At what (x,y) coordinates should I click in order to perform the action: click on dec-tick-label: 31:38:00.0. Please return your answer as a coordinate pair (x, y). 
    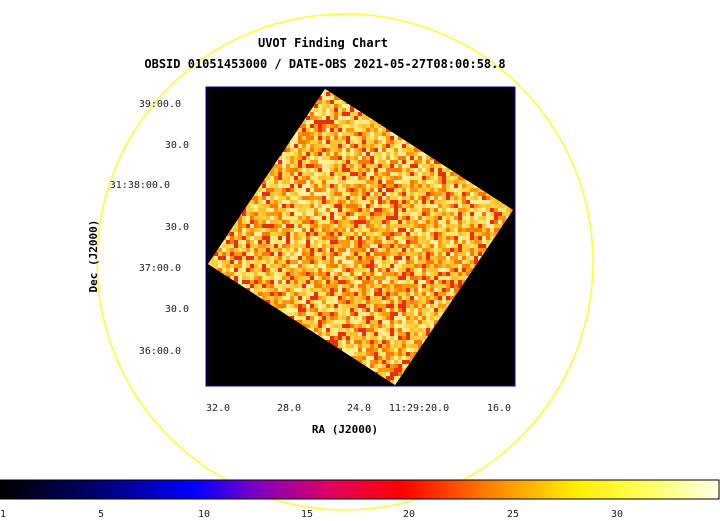
    Looking at the image, I should click on (140, 185).